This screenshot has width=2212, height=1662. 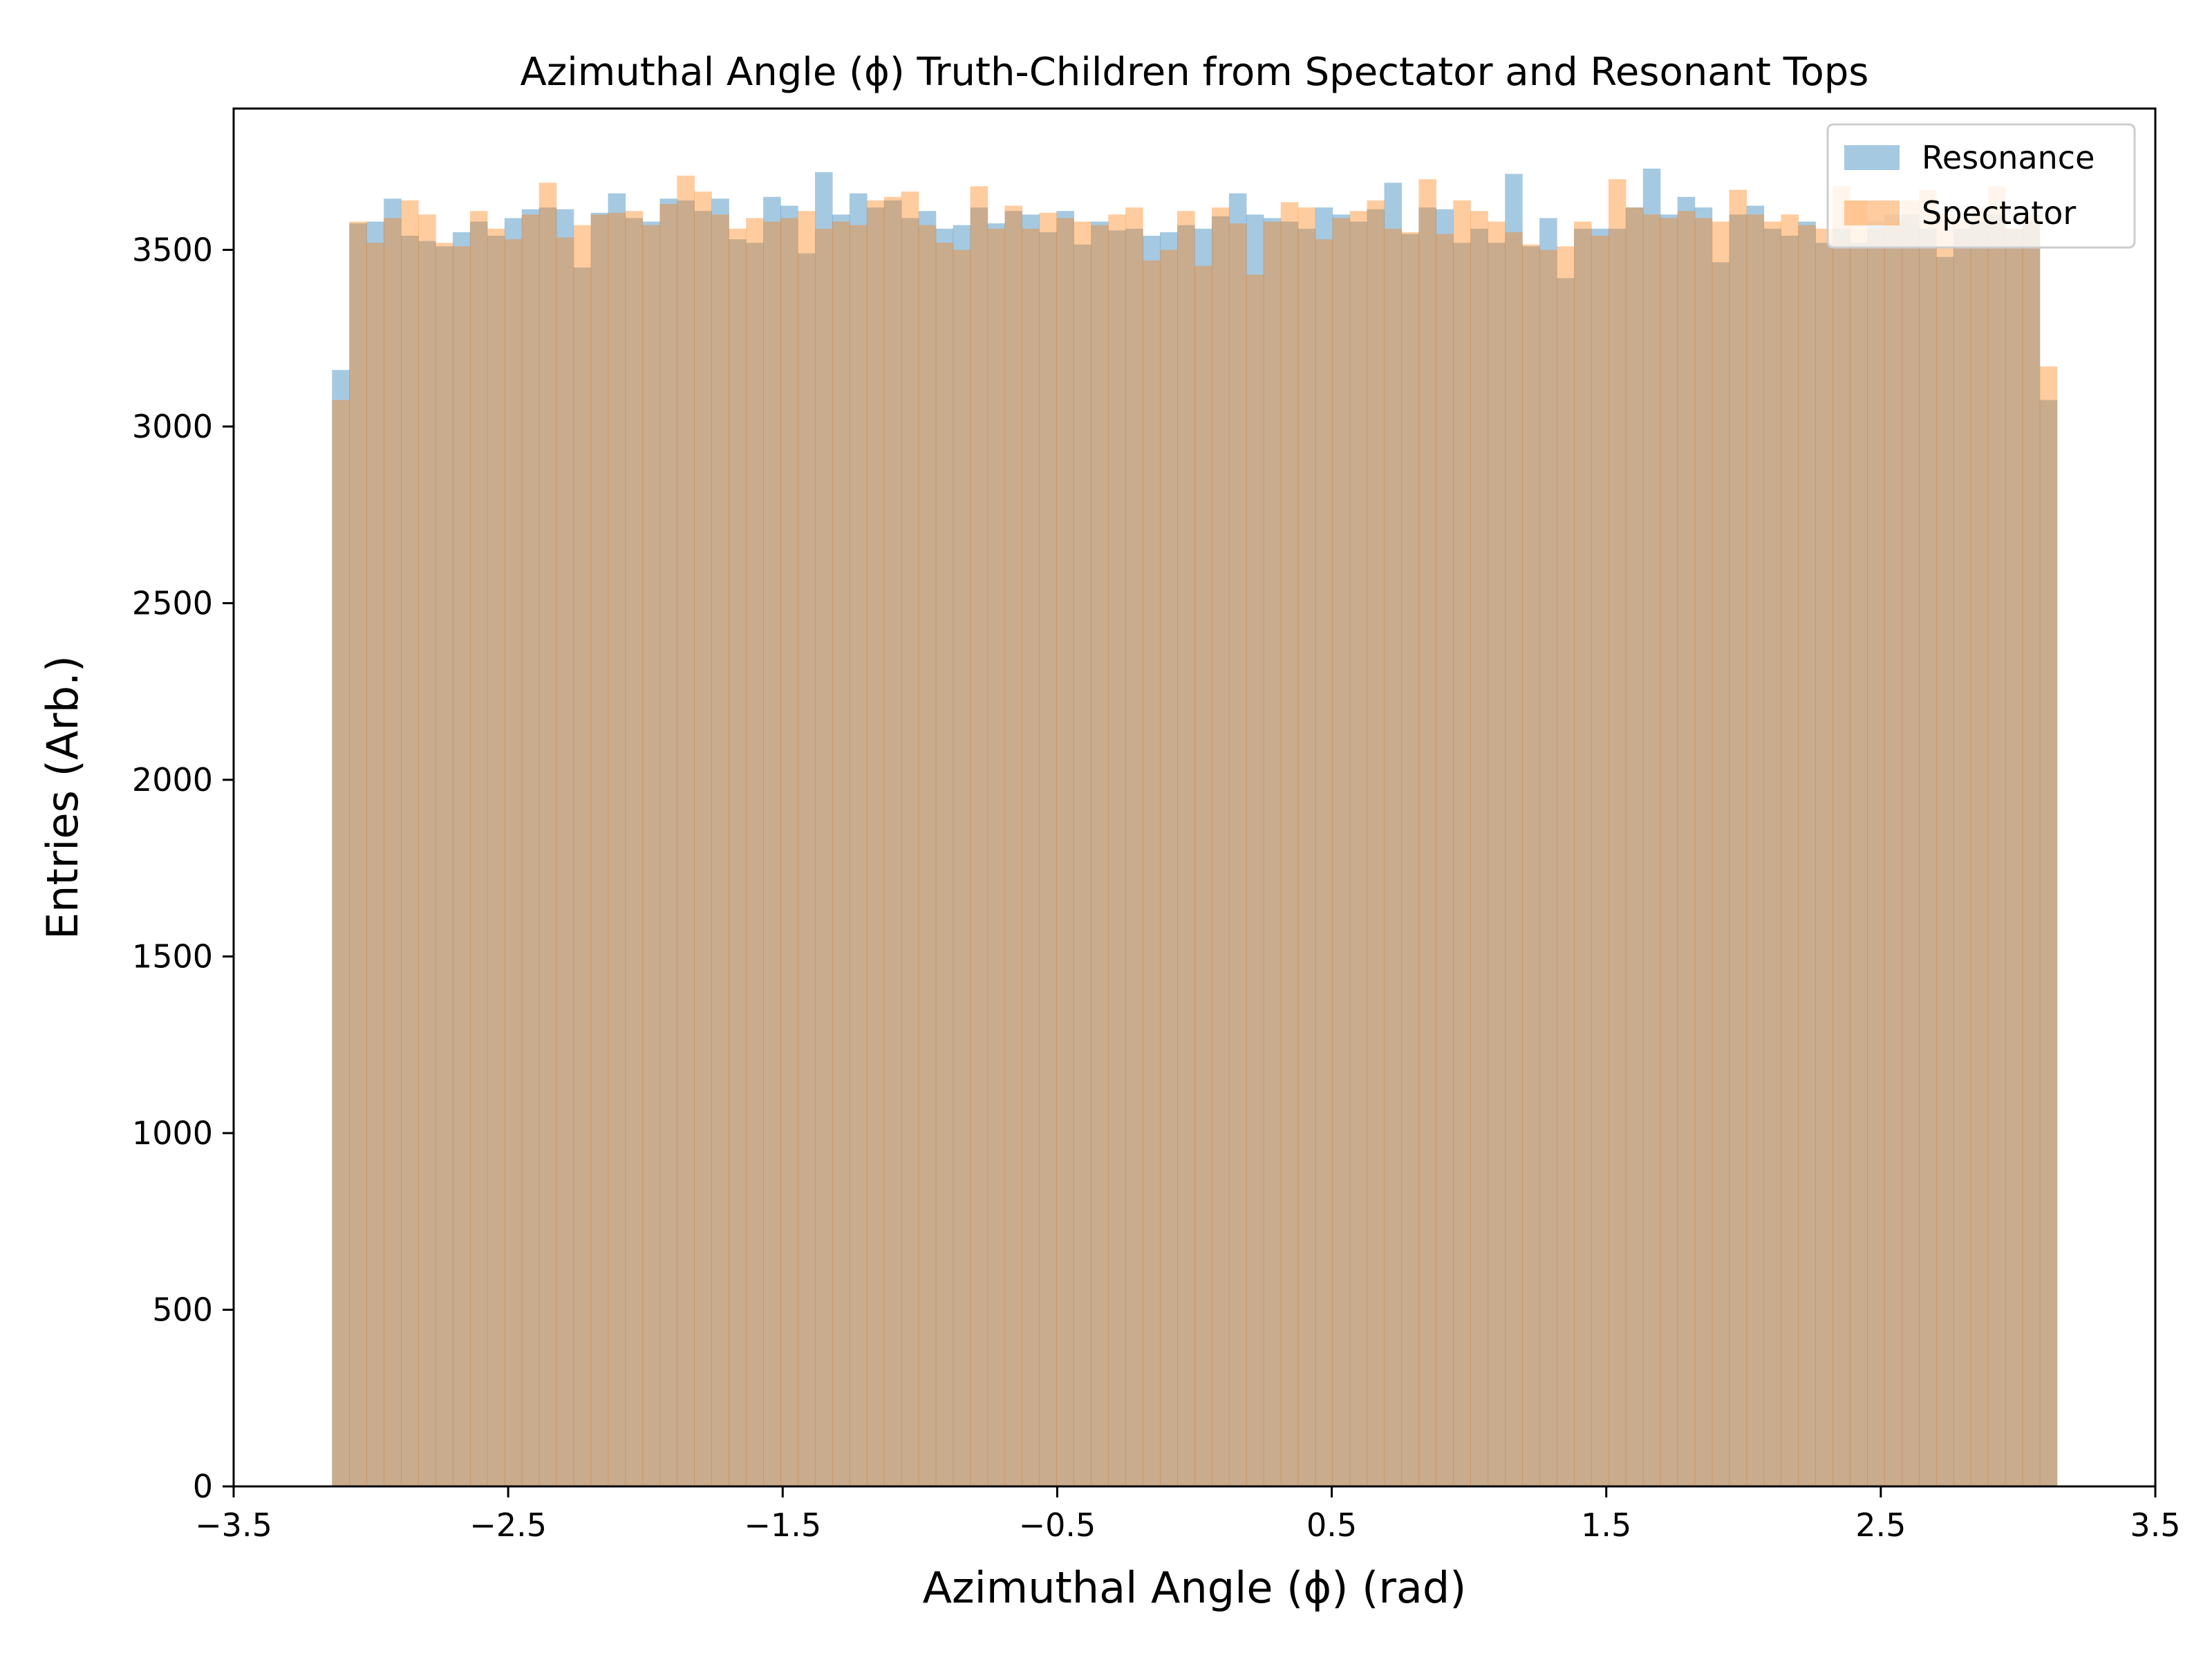 I want to click on y-tick-label: 1000, so click(x=172, y=1133).